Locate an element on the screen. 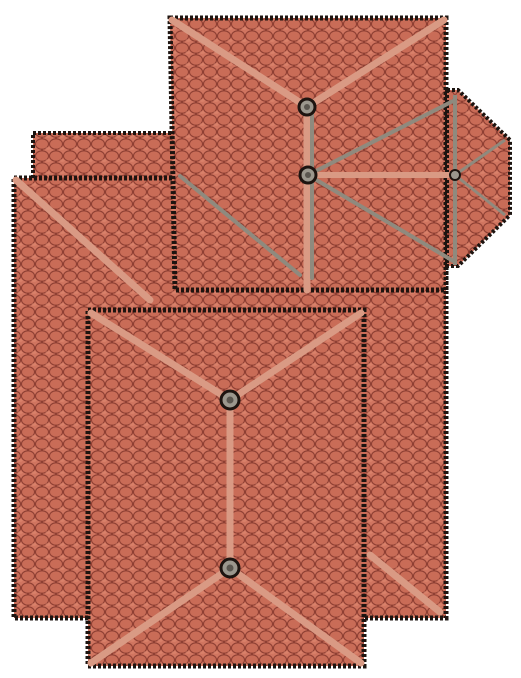 Image resolution: width=521 pixels, height=678 pixels. valley-flashing is located at coordinates (240, 225).